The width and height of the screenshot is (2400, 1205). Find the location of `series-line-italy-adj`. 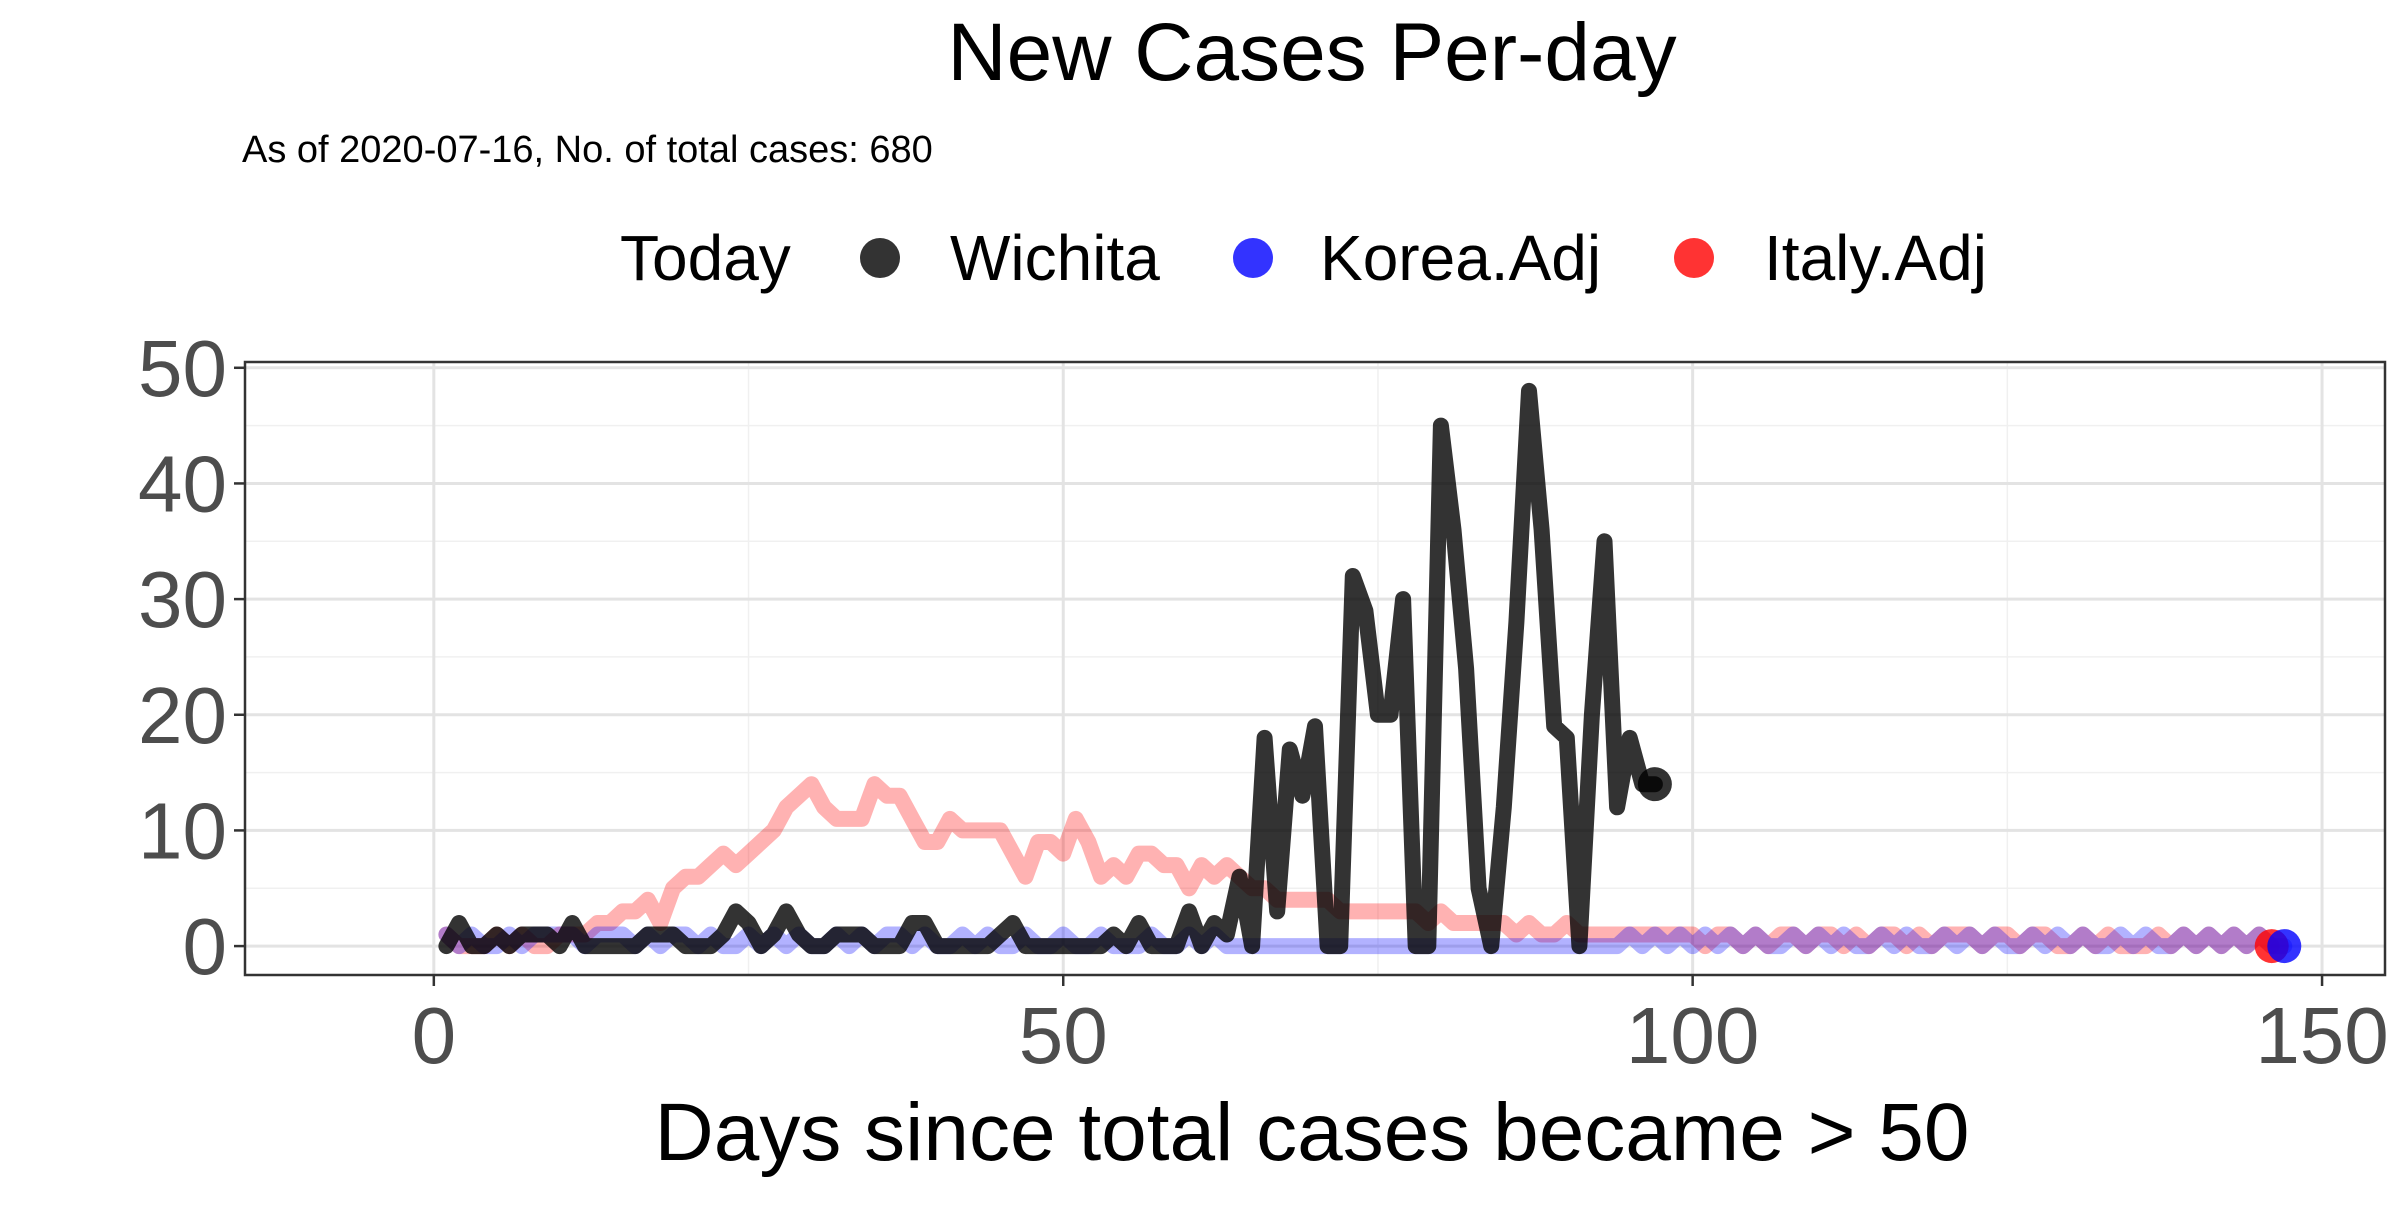

series-line-italy-adj is located at coordinates (1359, 865).